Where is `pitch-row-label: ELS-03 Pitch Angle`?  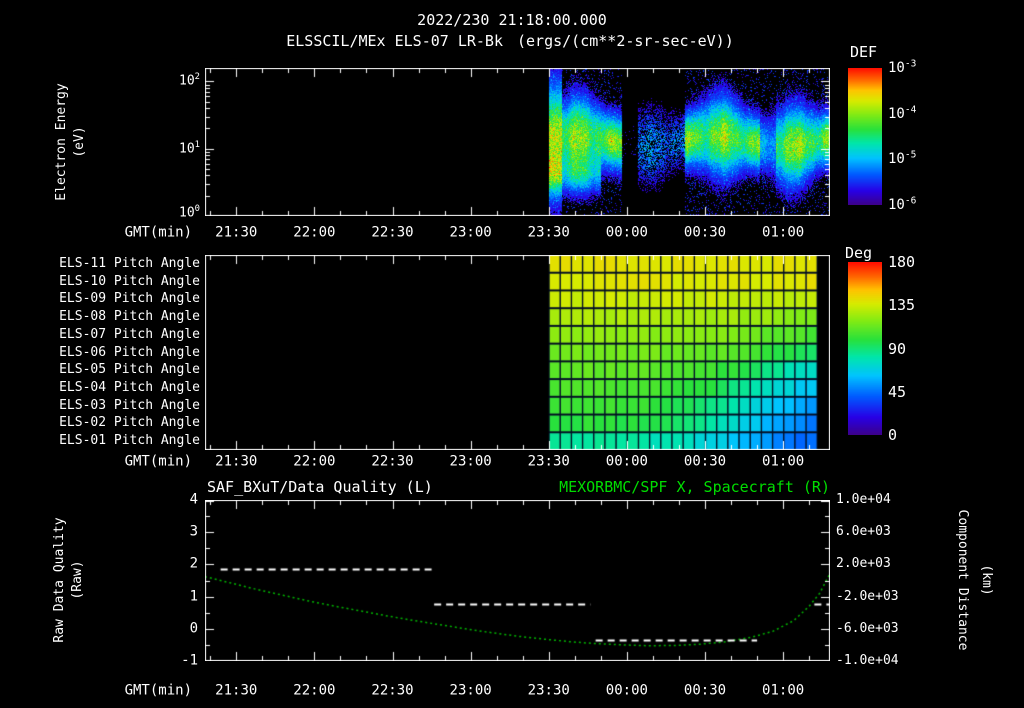
pitch-row-label: ELS-03 Pitch Angle is located at coordinates (129, 405).